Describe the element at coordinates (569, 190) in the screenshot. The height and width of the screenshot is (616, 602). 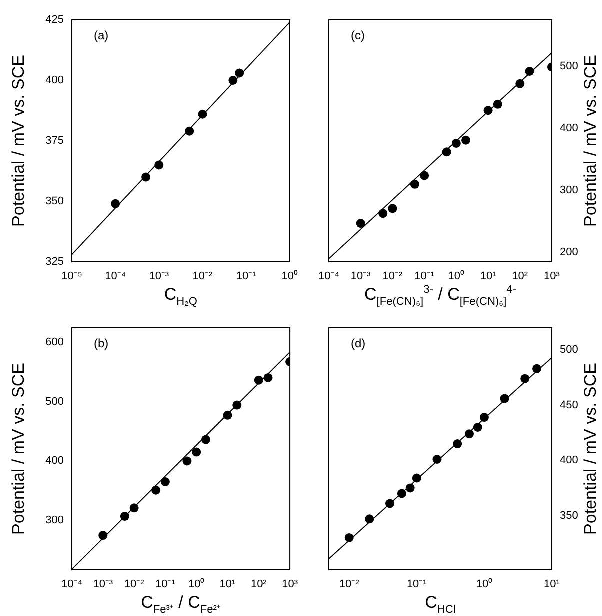
I see `y2-tick-label: 300` at that location.